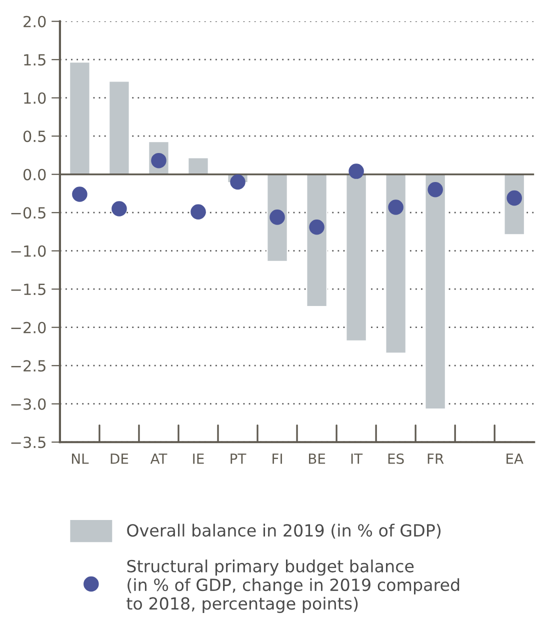 This screenshot has height=628, width=545. Describe the element at coordinates (28, 251) in the screenshot. I see `y-tick-label: −1.0` at that location.